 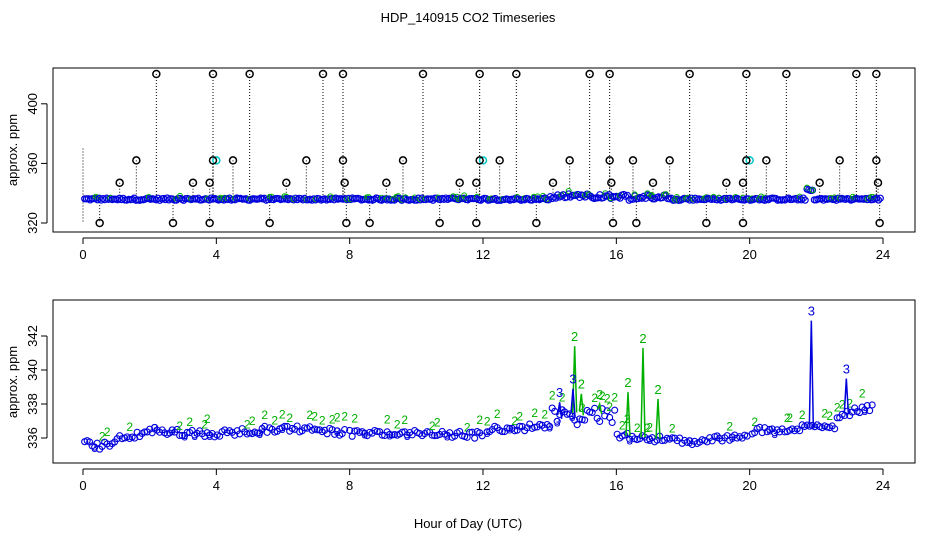 What do you see at coordinates (749, 160) in the screenshot?
I see `data-point-series1` at bounding box center [749, 160].